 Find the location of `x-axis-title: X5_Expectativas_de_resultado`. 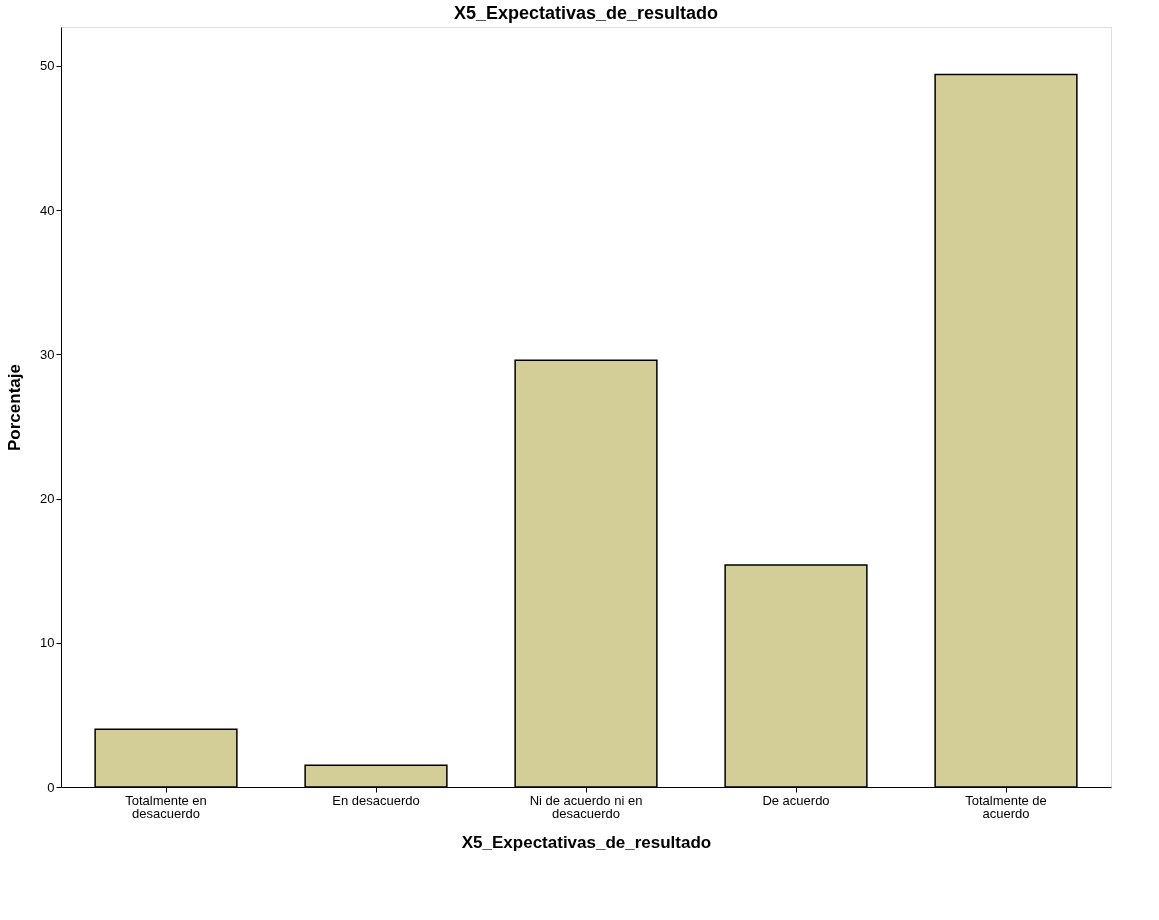

x-axis-title: X5_Expectativas_de_resultado is located at coordinates (586, 842).